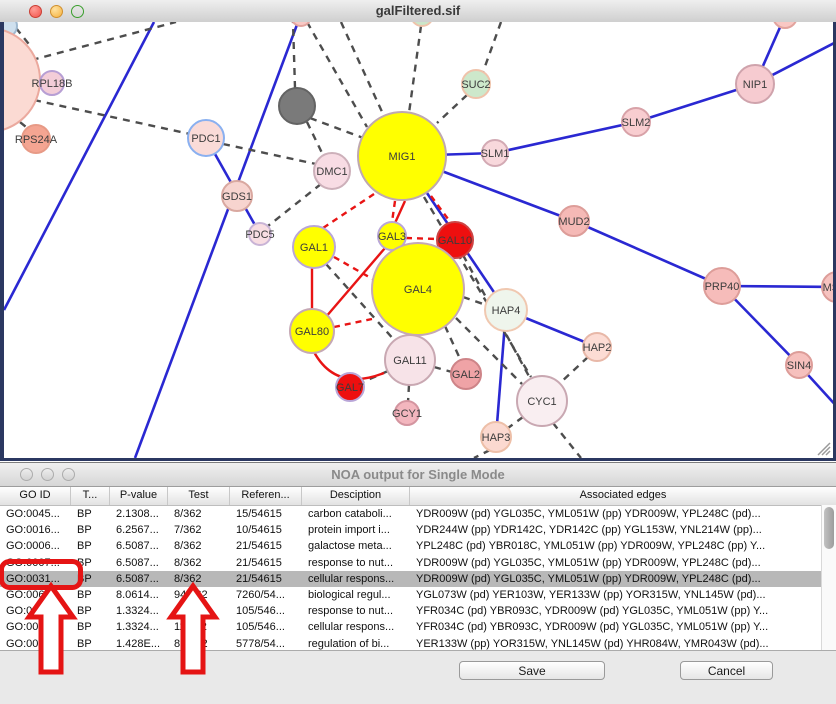 This screenshot has height=704, width=836. What do you see at coordinates (206, 138) in the screenshot?
I see `node-PDC1: PDC1` at bounding box center [206, 138].